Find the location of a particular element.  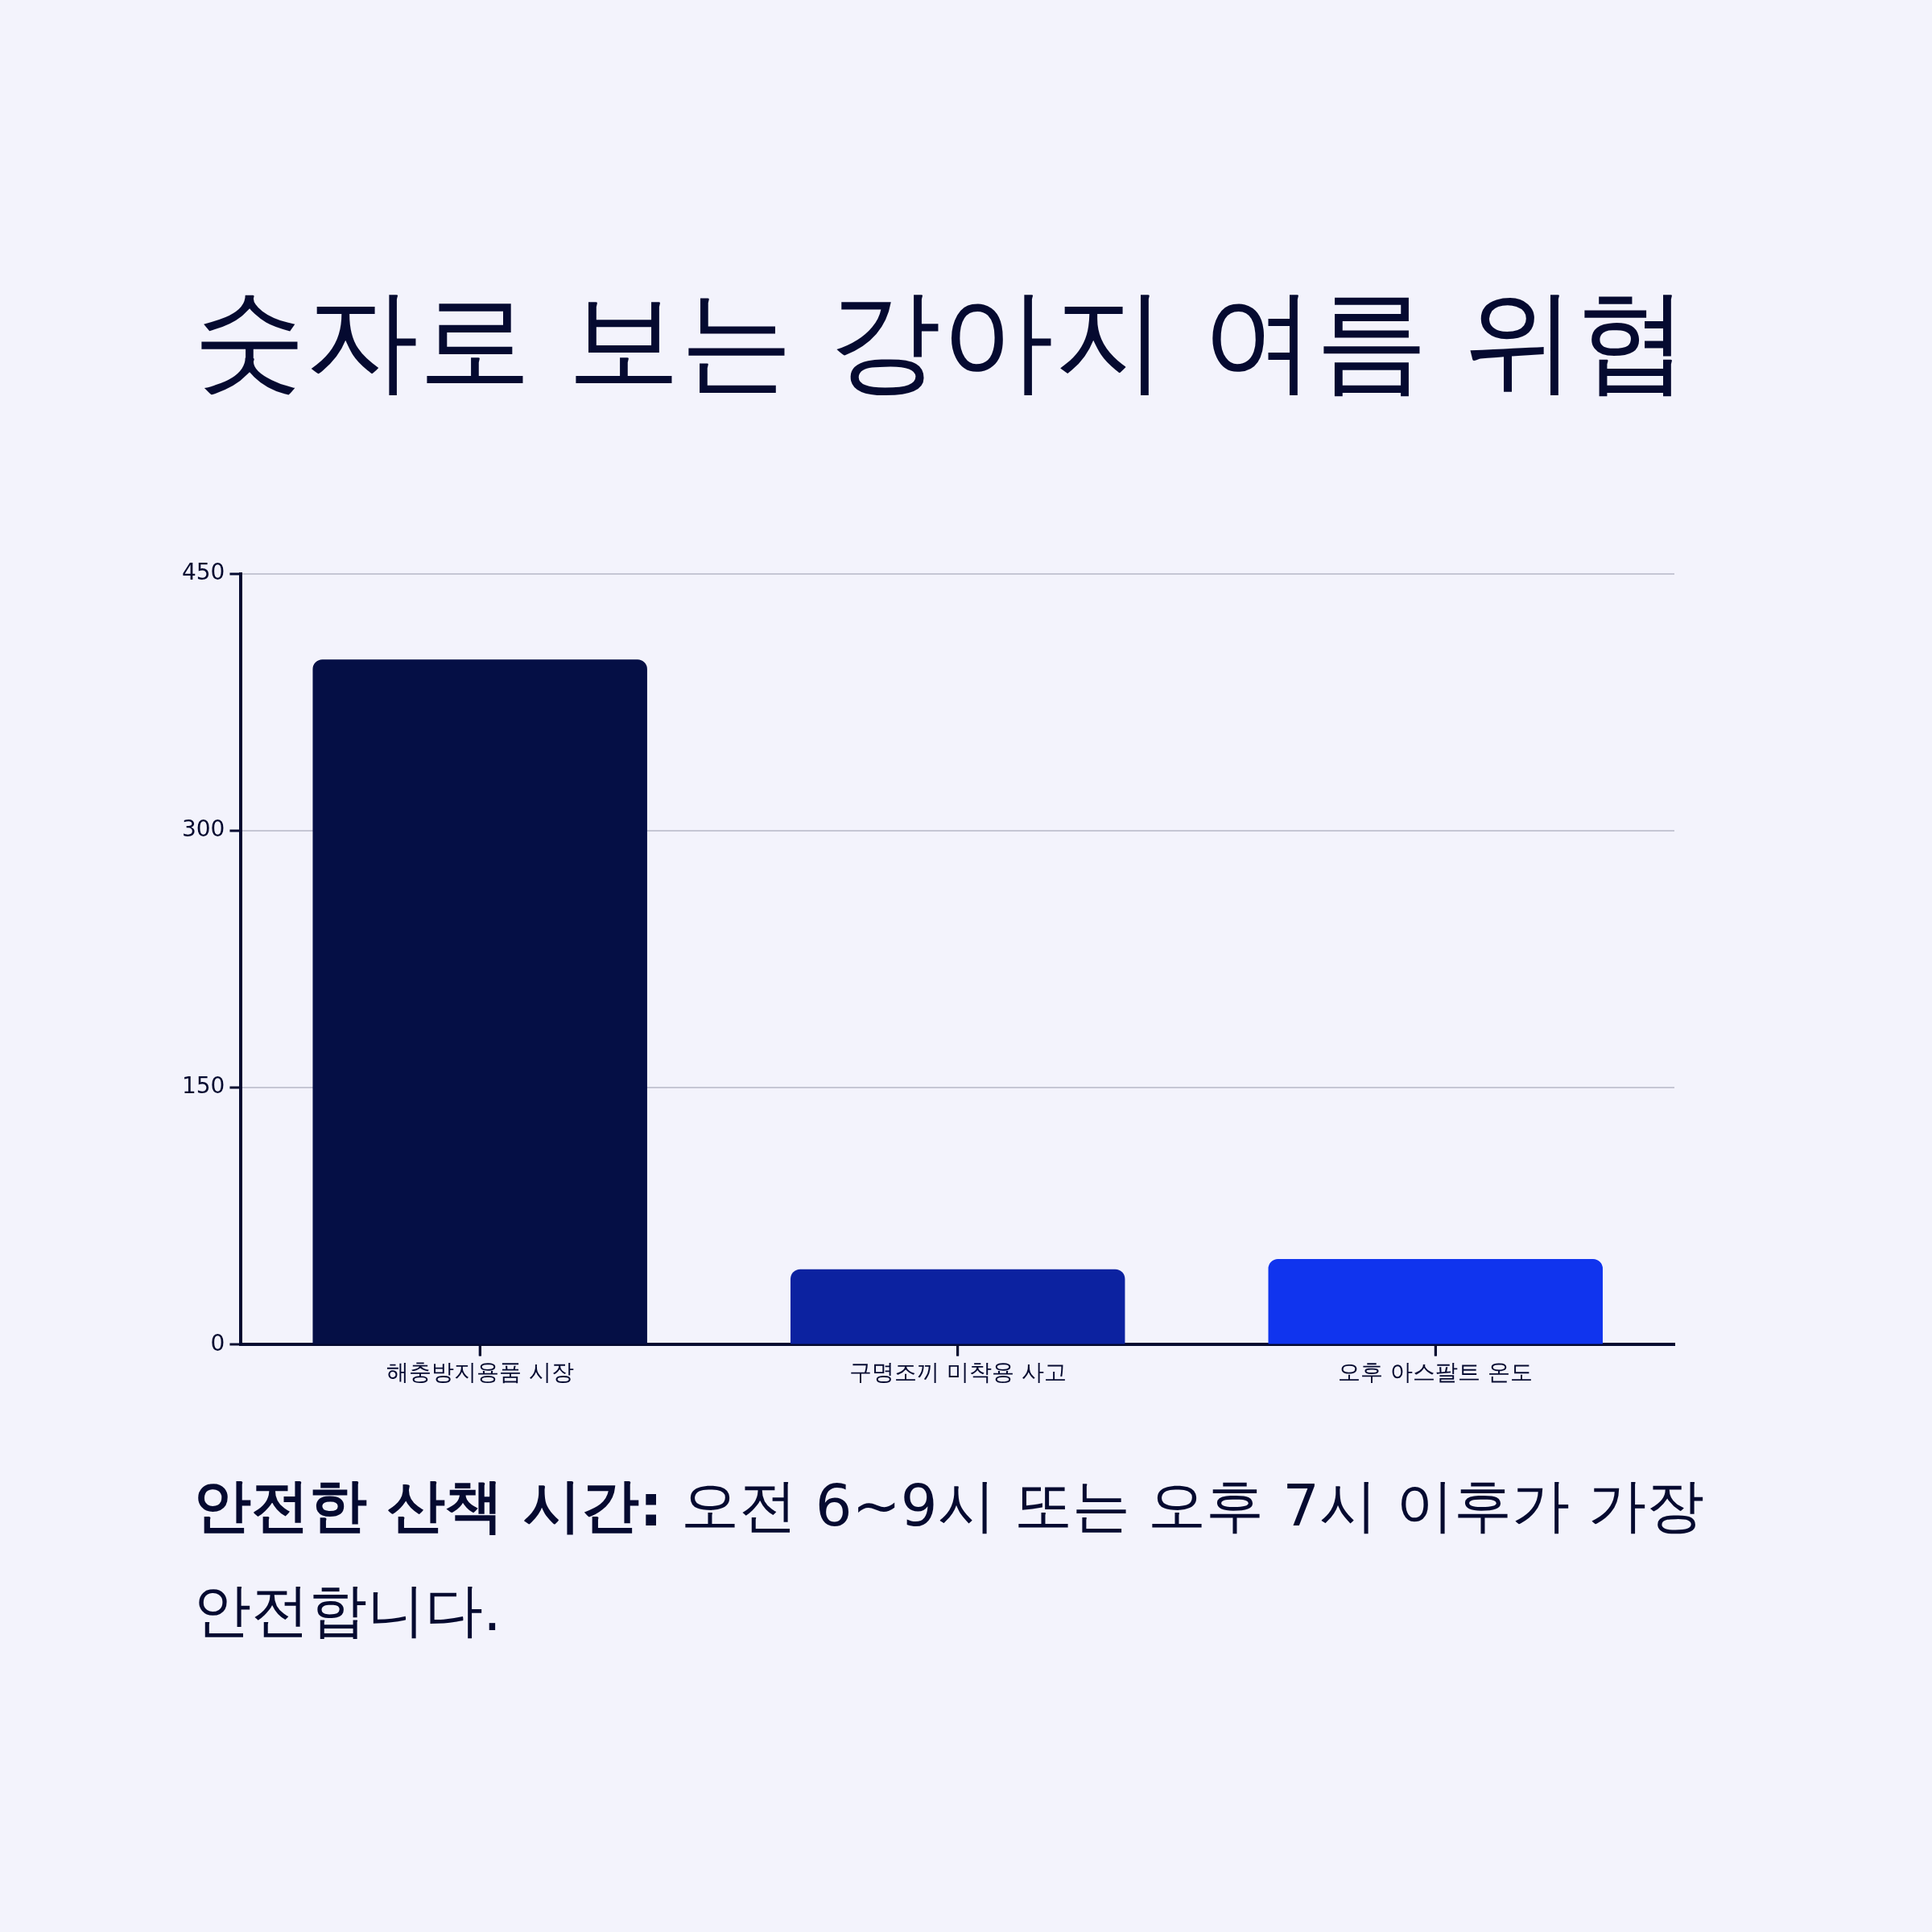

y-tick-label: 450 is located at coordinates (203, 572).